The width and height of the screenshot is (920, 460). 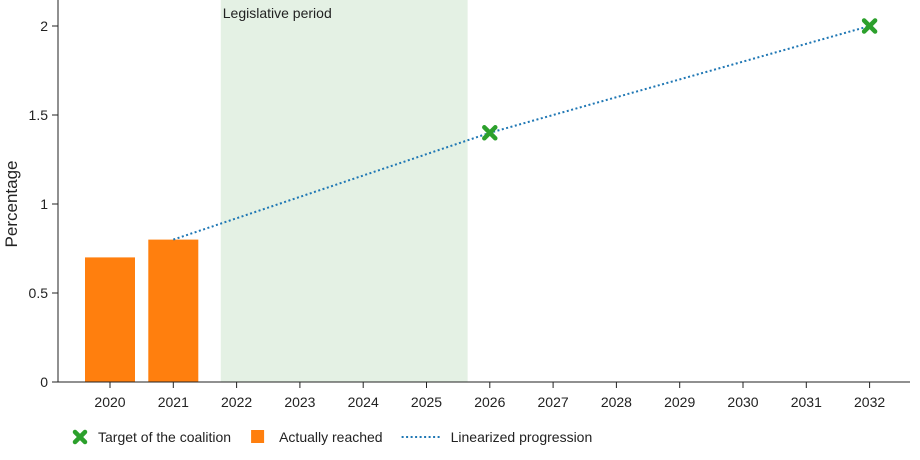 I want to click on target-marker-2032, so click(x=869, y=26).